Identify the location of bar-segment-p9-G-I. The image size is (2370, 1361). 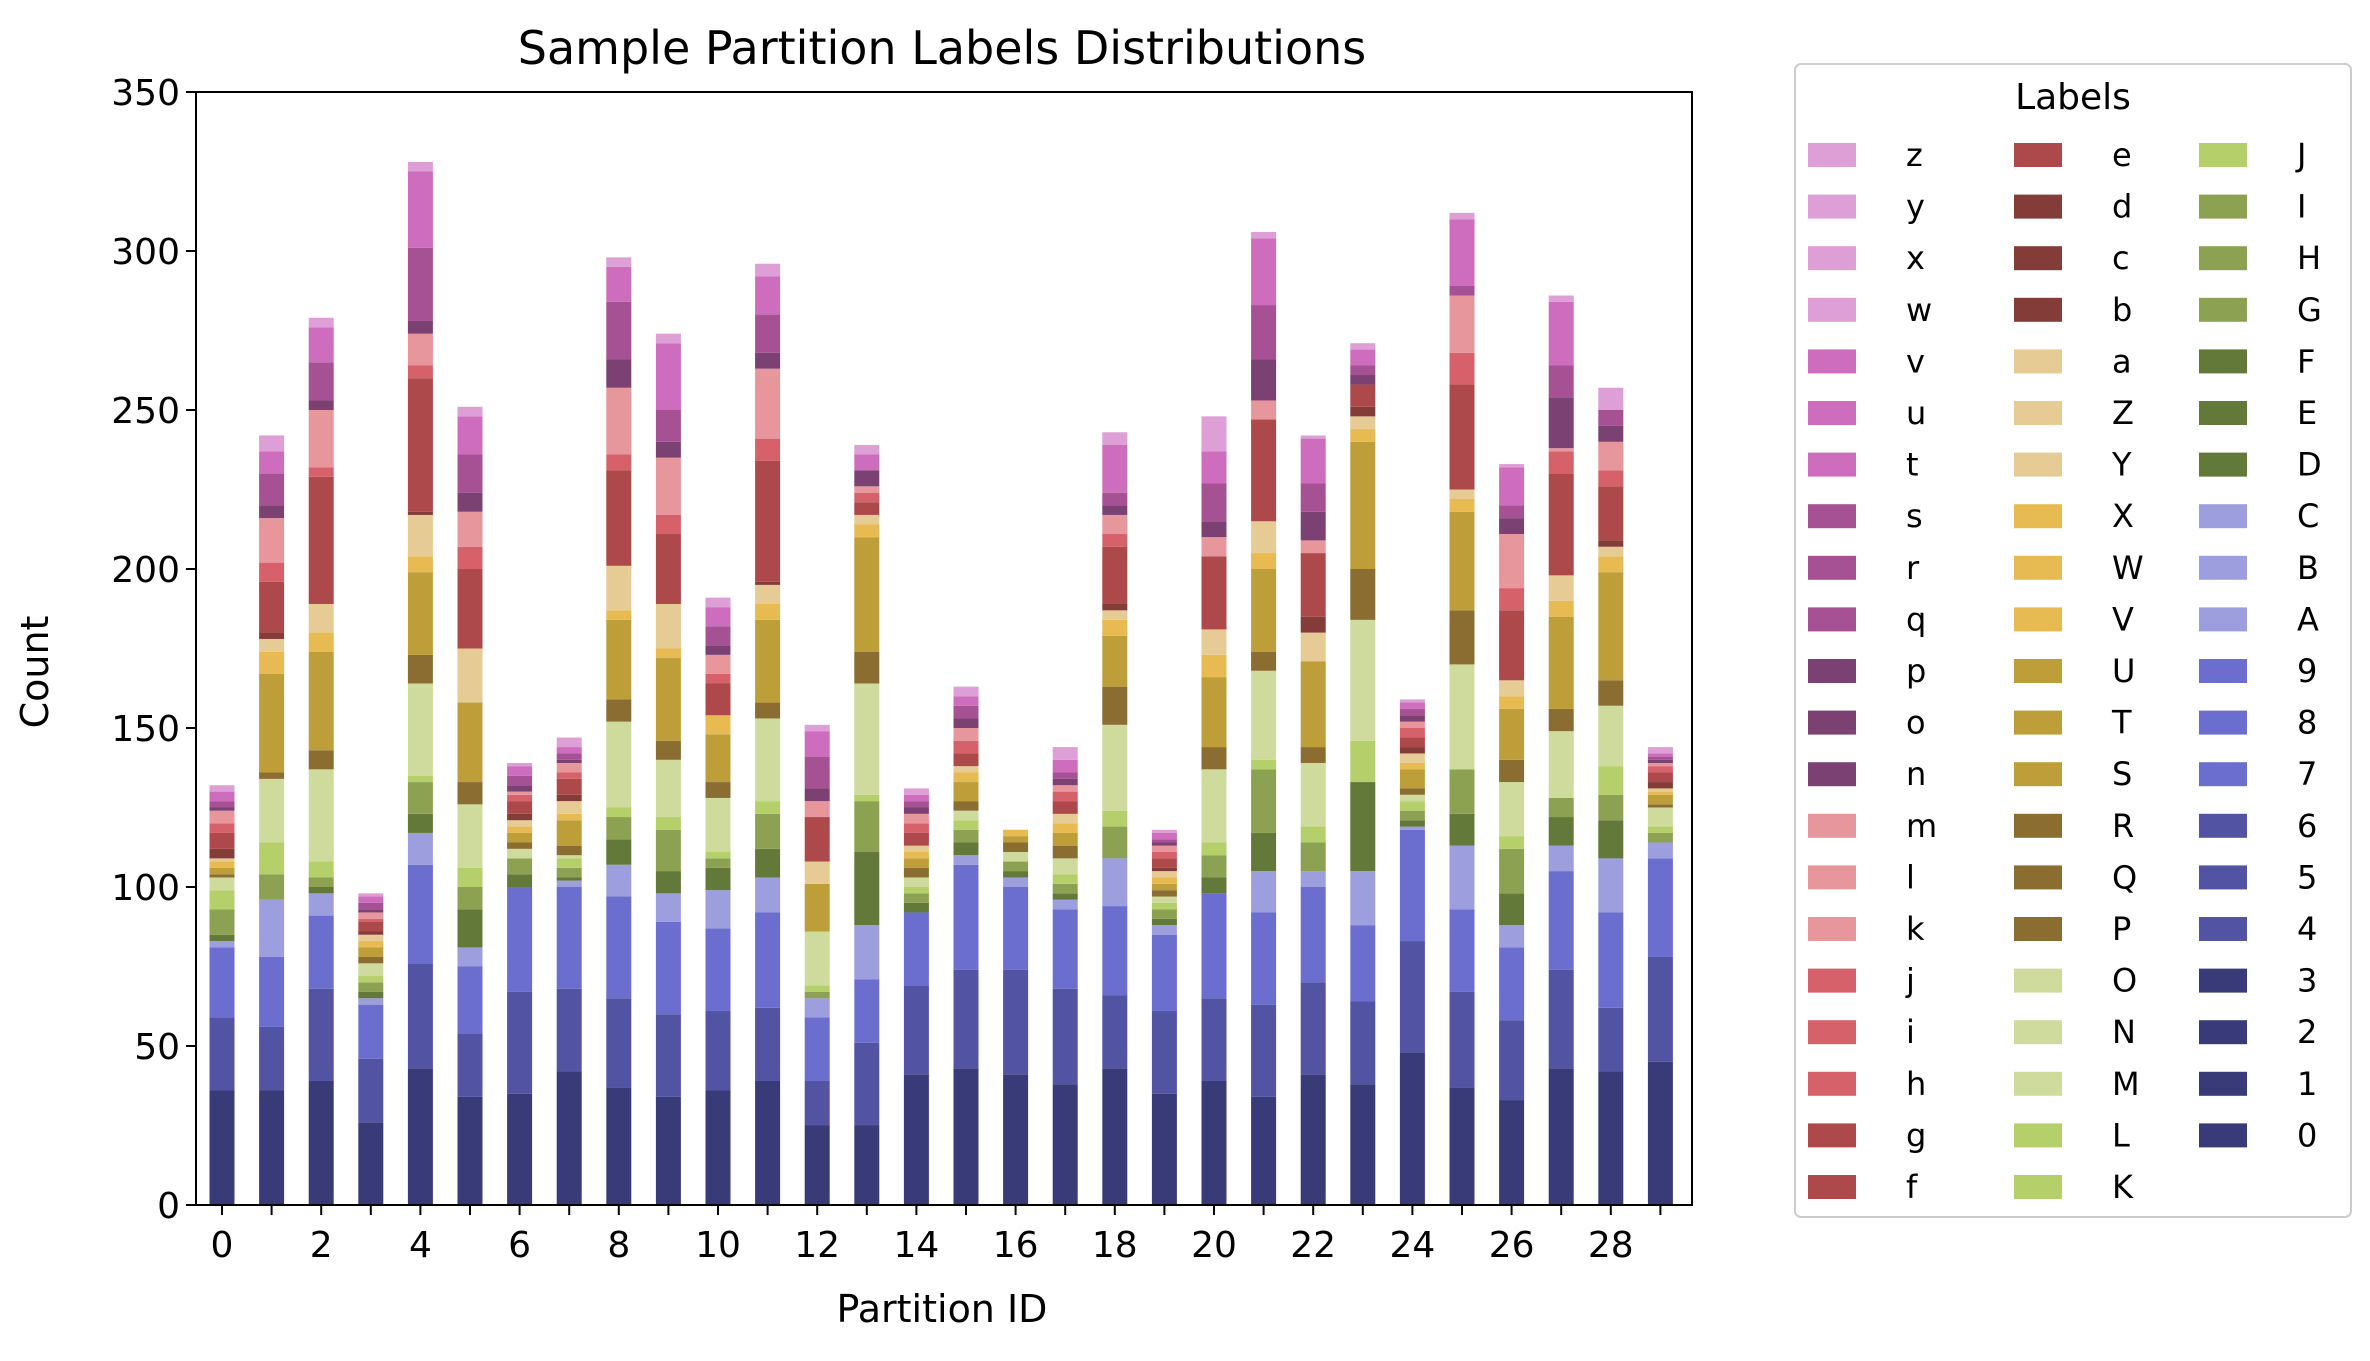
(668, 850).